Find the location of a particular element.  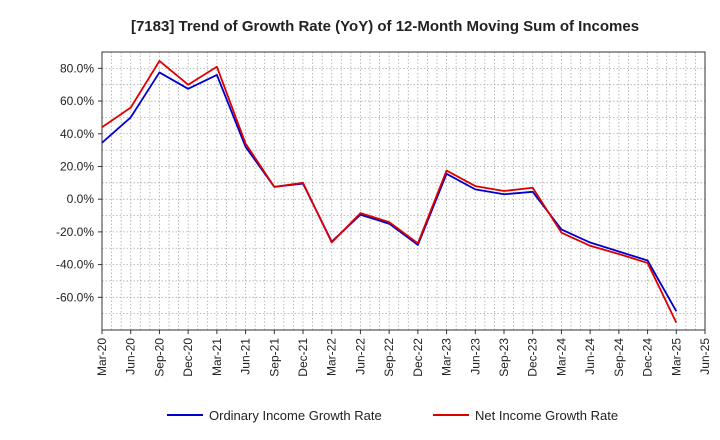

y-tick-label: -20.0% is located at coordinates (75, 232).